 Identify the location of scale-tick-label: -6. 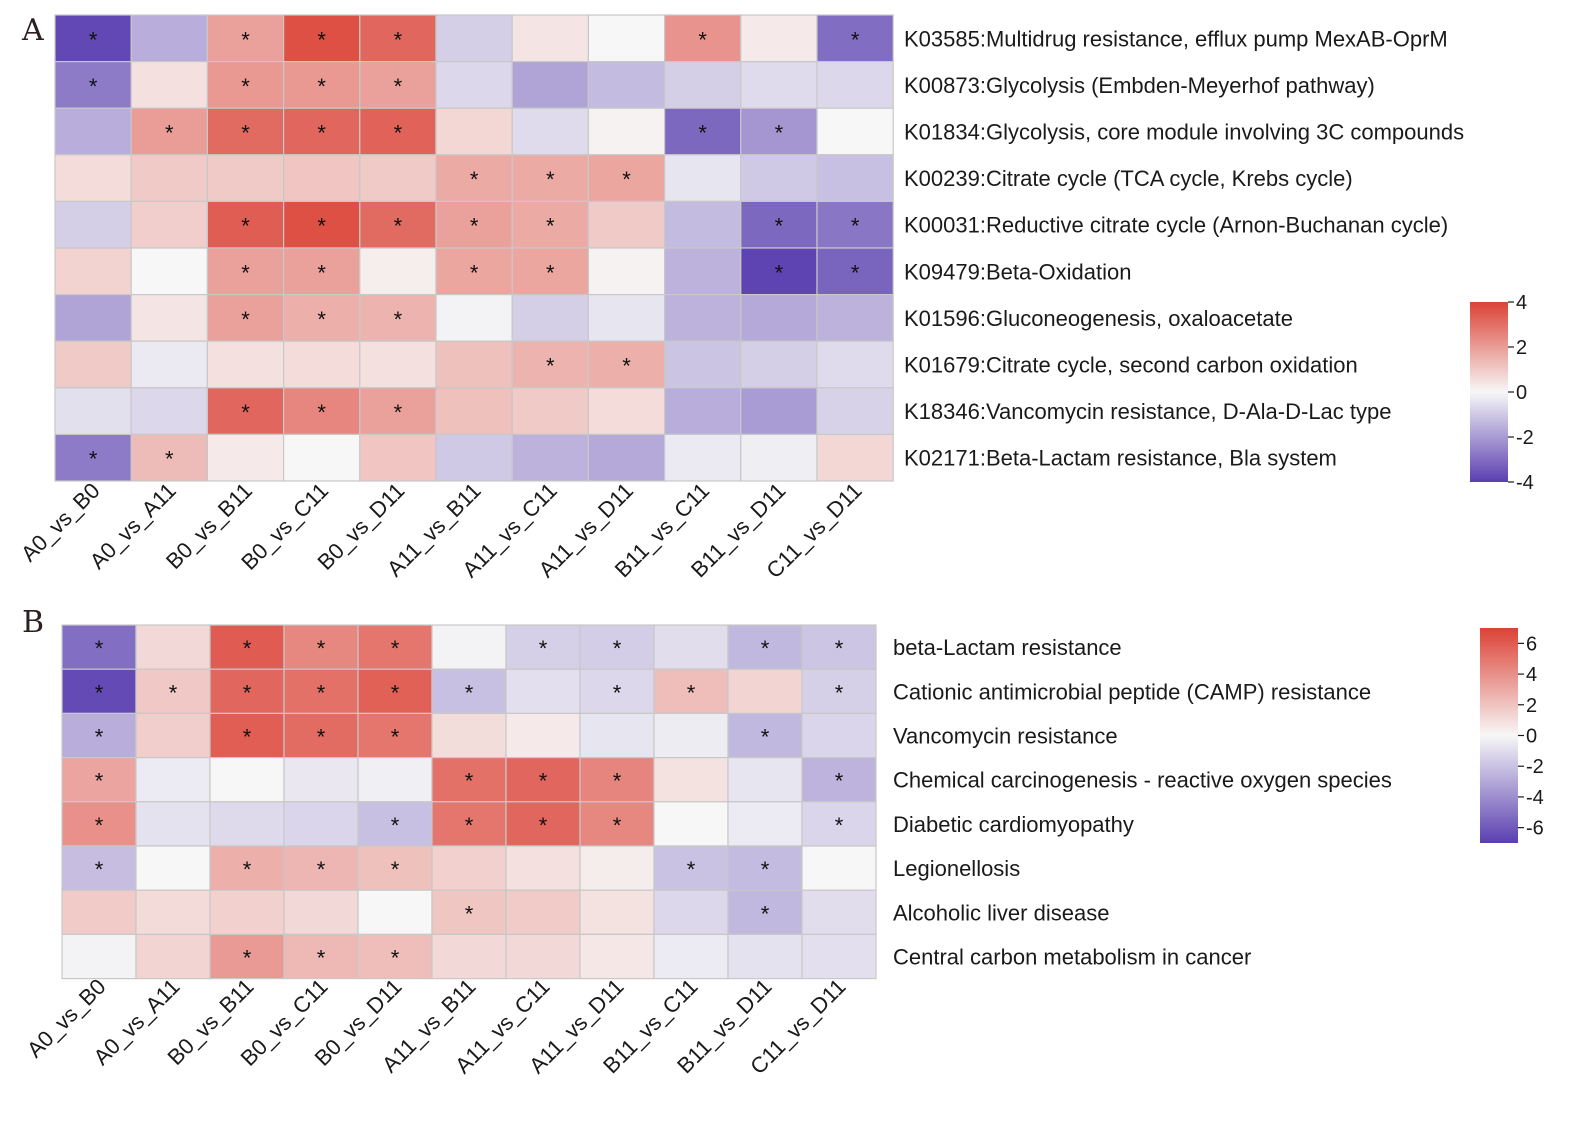
(1535, 829).